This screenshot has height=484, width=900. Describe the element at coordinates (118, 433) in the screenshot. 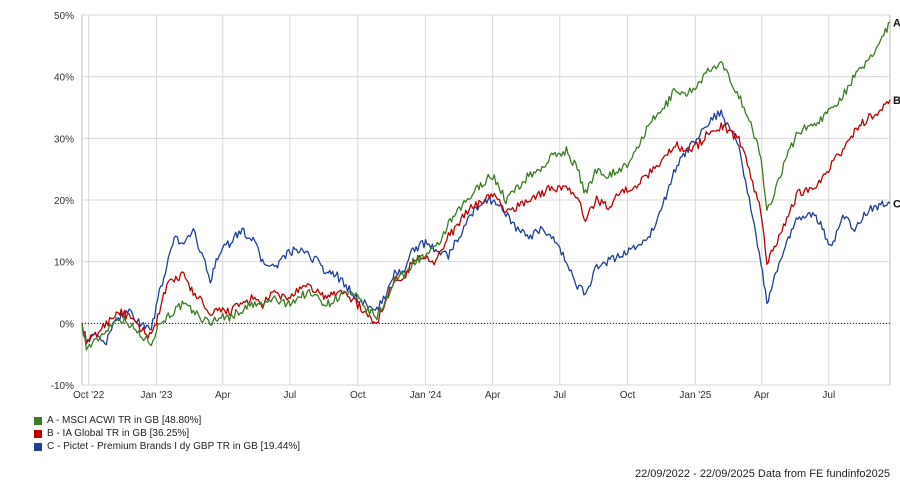

I see `legend-label: B - IA Global TR in GB [36.25%]` at that location.